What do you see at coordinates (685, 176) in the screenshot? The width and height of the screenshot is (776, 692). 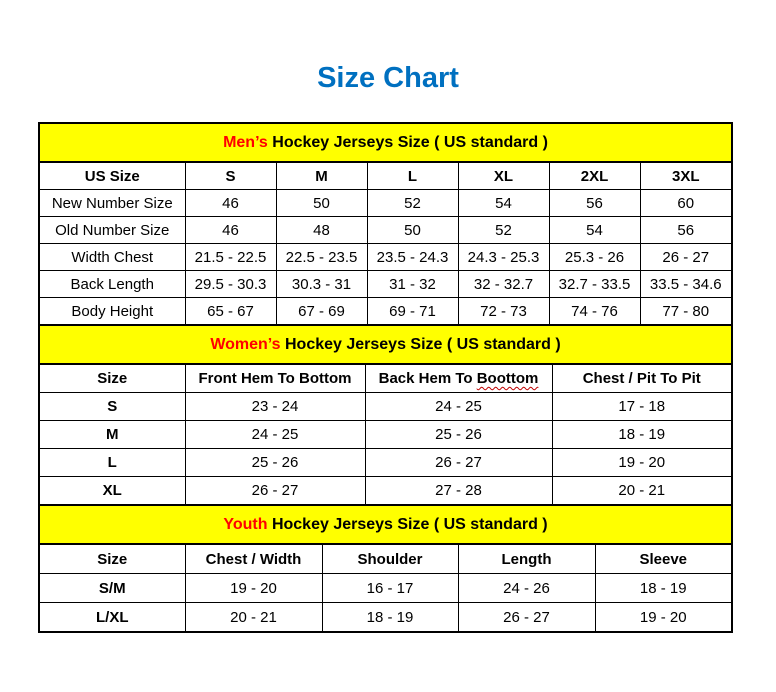 I see `column-header: 3XL` at bounding box center [685, 176].